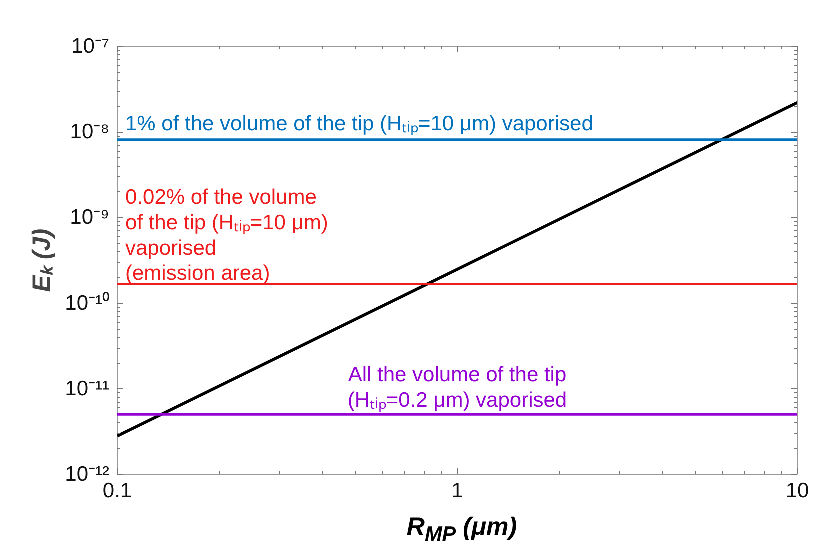 The width and height of the screenshot is (816, 544). What do you see at coordinates (458, 388) in the screenshot?
I see `annotation: All the volume of the tip (Hₜᵢₚ=0.2 μm) vaporised` at bounding box center [458, 388].